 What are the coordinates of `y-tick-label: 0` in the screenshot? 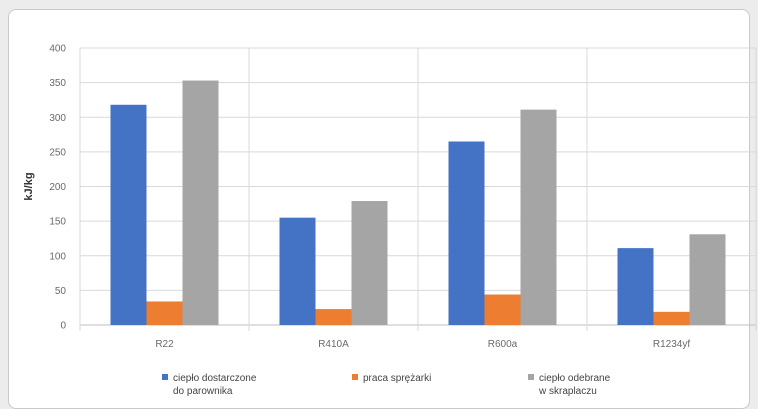 It's located at (63, 326).